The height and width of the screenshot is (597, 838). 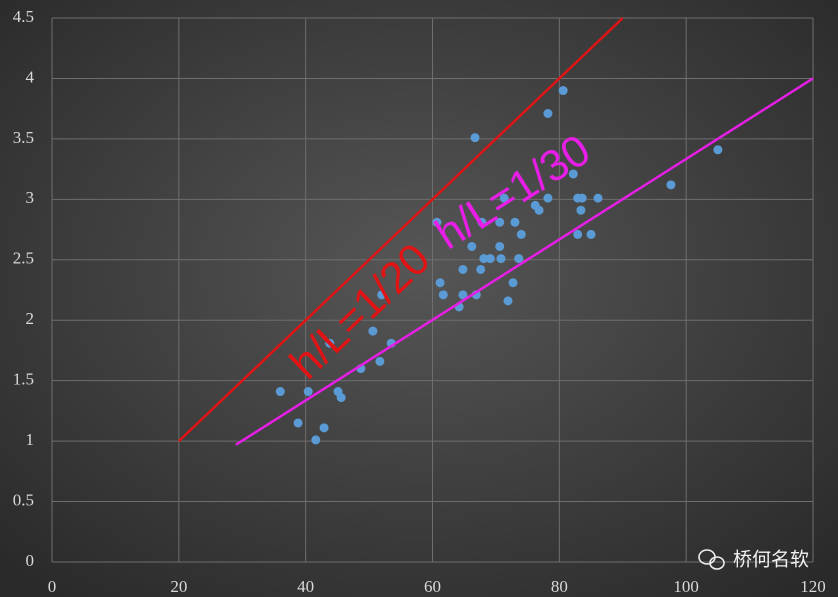 I want to click on y-tick-label: 3.5, so click(x=23, y=137).